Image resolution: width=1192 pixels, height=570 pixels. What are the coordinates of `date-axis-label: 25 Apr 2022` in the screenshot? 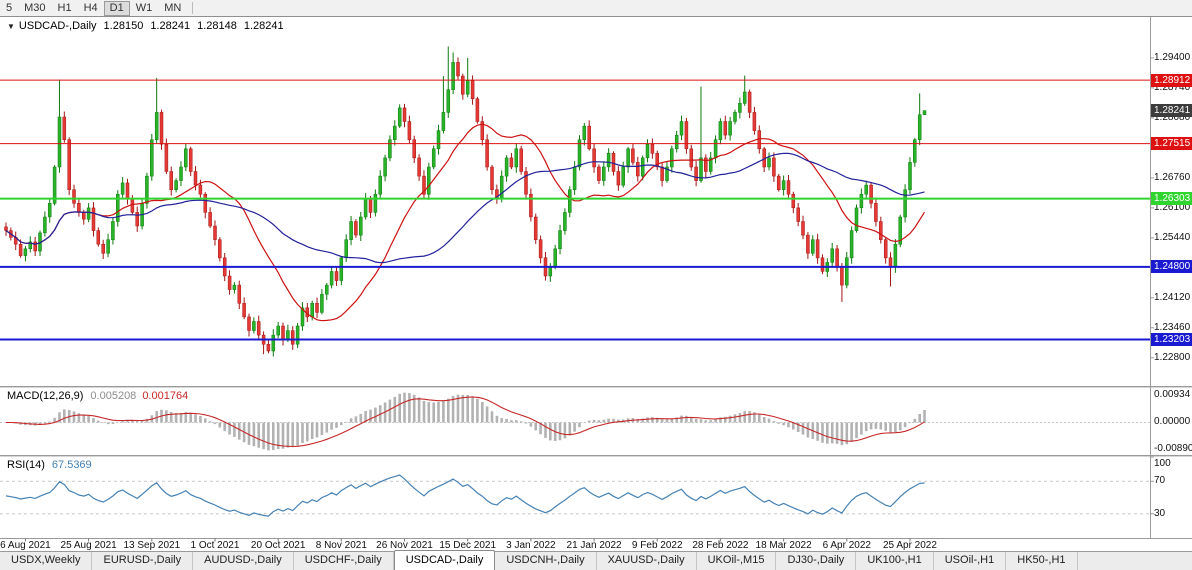 It's located at (909, 545).